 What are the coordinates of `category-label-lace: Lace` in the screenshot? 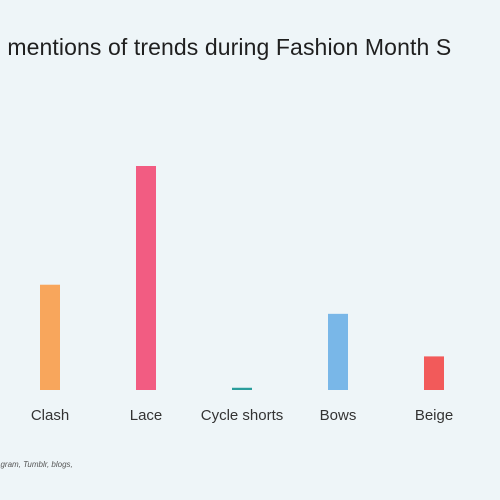 It's located at (146, 415).